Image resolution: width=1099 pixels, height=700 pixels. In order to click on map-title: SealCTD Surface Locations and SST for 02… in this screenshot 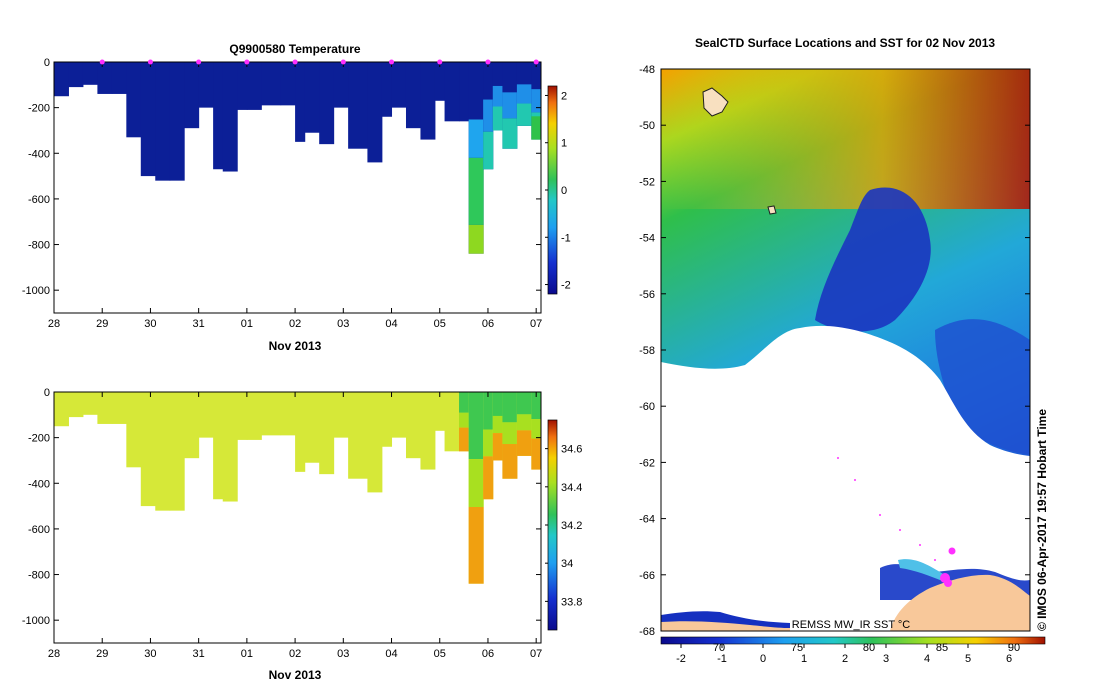, I will do `click(845, 43)`.